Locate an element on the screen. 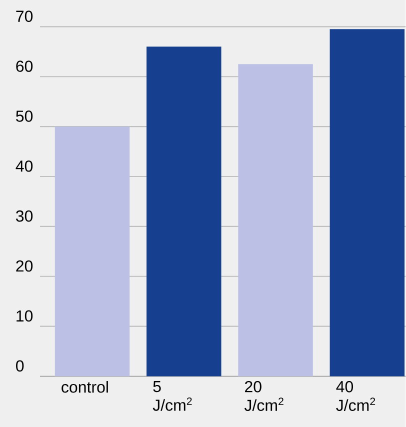 Image resolution: width=406 pixels, height=427 pixels. y-tick-label: 30 is located at coordinates (24, 216).